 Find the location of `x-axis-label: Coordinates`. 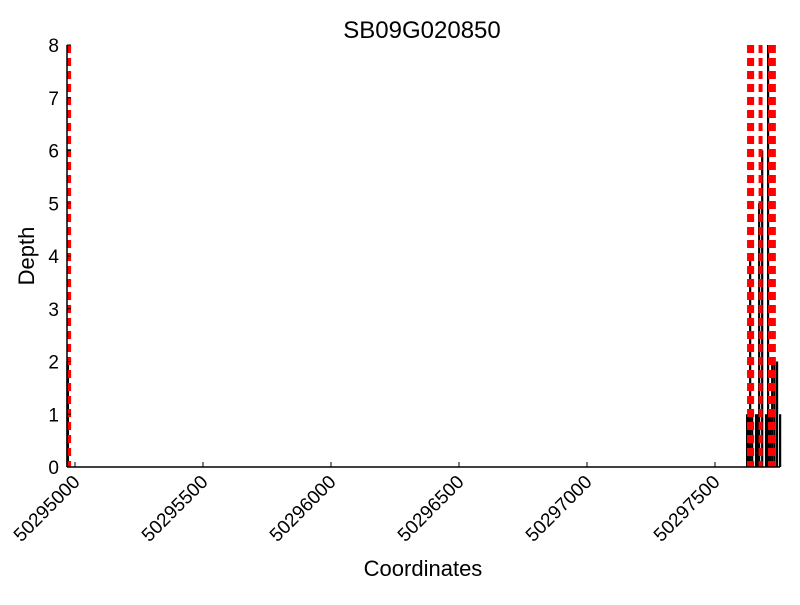

x-axis-label: Coordinates is located at coordinates (423, 568).